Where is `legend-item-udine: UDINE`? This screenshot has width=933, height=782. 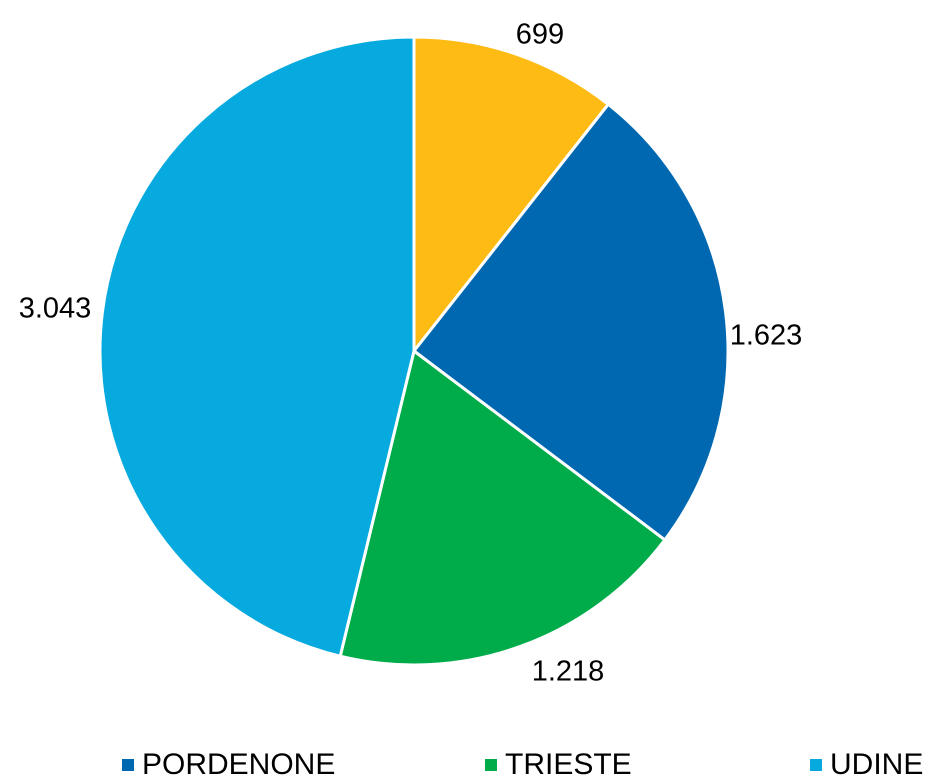 legend-item-udine: UDINE is located at coordinates (866, 765).